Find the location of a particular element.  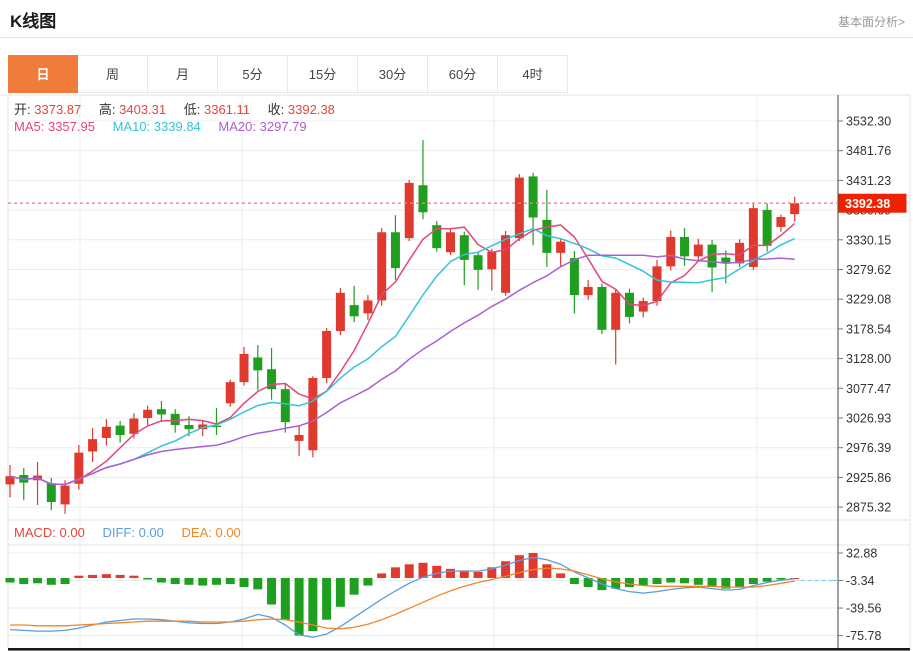

price-tick-label: 3128.00 is located at coordinates (868, 359).